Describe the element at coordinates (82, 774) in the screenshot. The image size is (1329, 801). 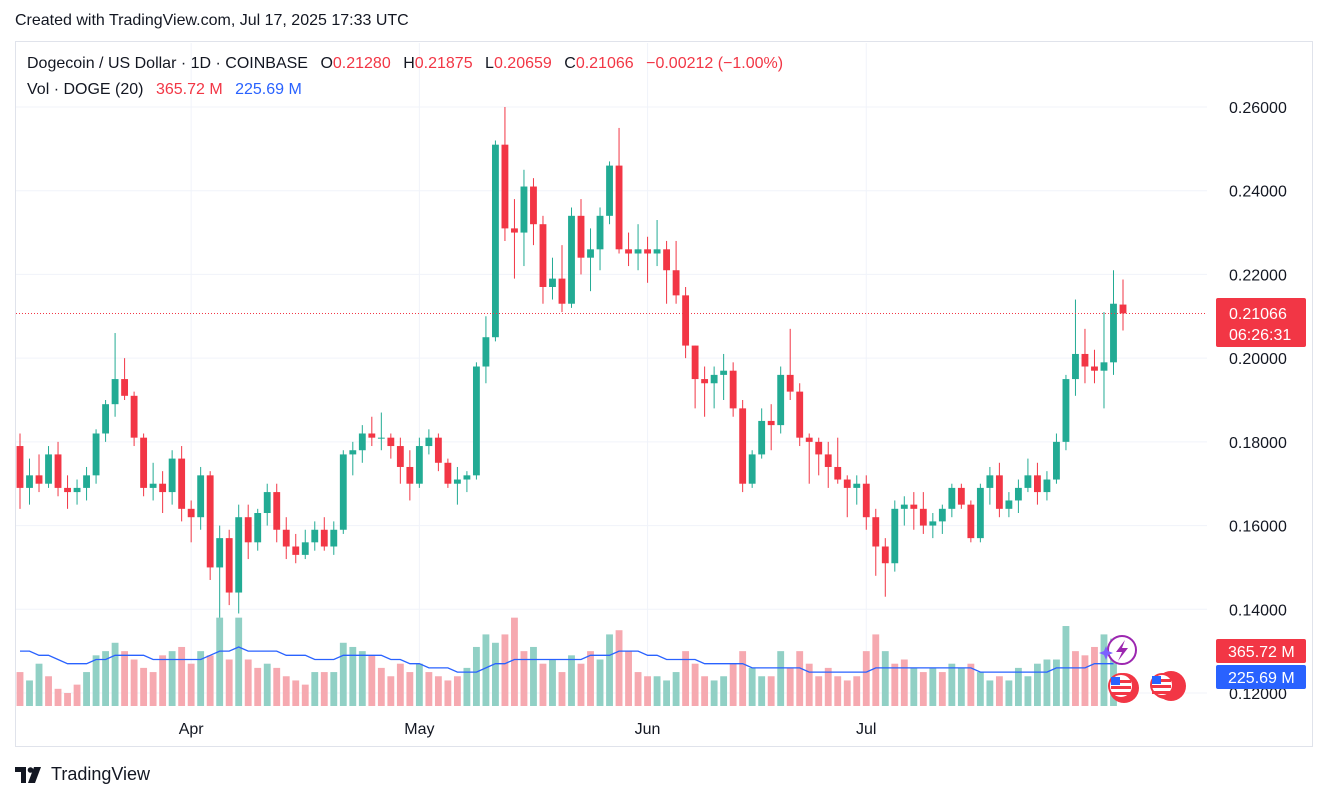
I see `tradingview-footer: TradingView` at that location.